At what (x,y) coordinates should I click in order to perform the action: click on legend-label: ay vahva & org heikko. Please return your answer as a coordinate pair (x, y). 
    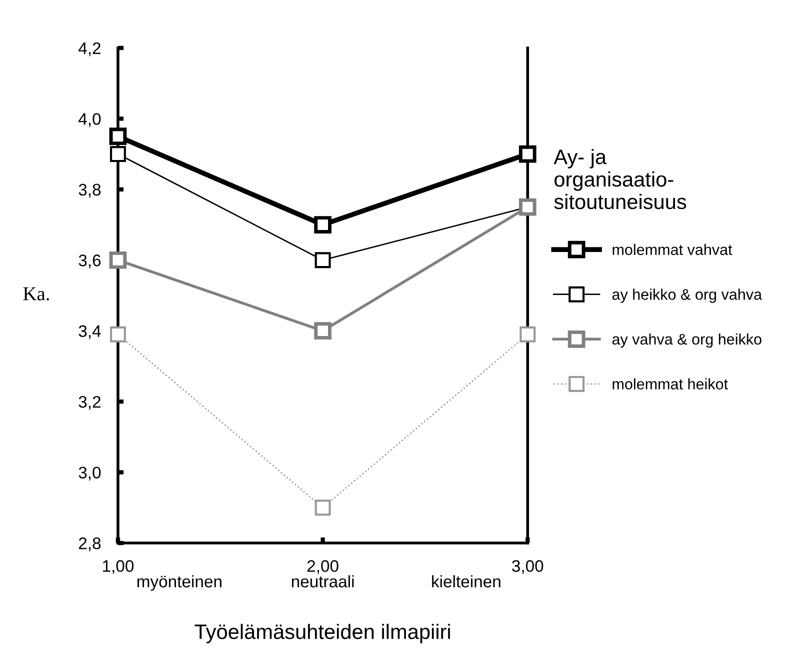
    Looking at the image, I should click on (687, 340).